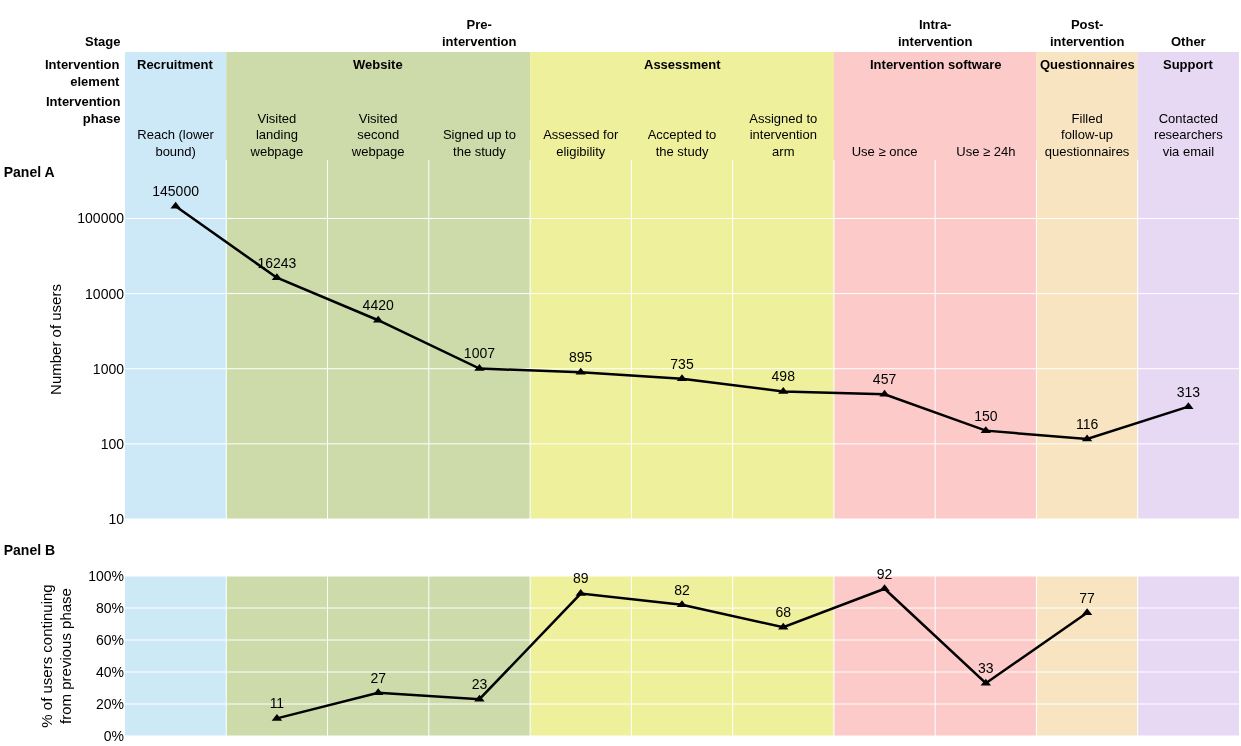 The image size is (1241, 746). What do you see at coordinates (479, 33) in the screenshot?
I see `text: Pre-intervention` at bounding box center [479, 33].